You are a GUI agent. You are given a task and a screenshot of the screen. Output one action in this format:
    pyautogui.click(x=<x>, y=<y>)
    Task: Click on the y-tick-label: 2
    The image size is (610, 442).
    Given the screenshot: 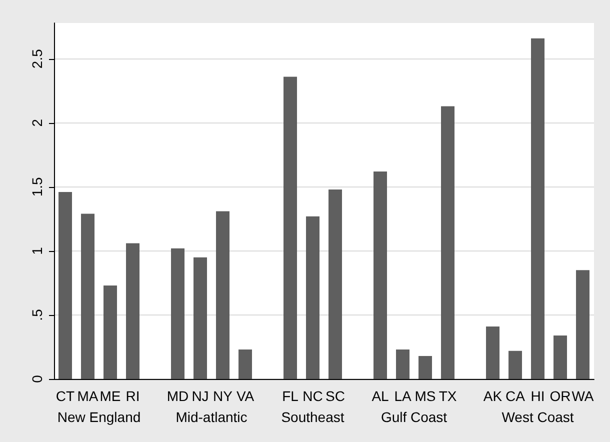 What is the action you would take?
    pyautogui.click(x=37, y=122)
    